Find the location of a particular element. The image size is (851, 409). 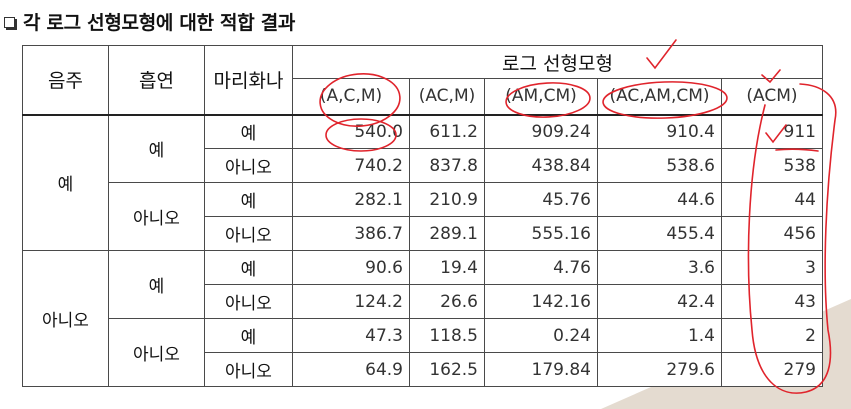

cell: 3 is located at coordinates (772, 267).